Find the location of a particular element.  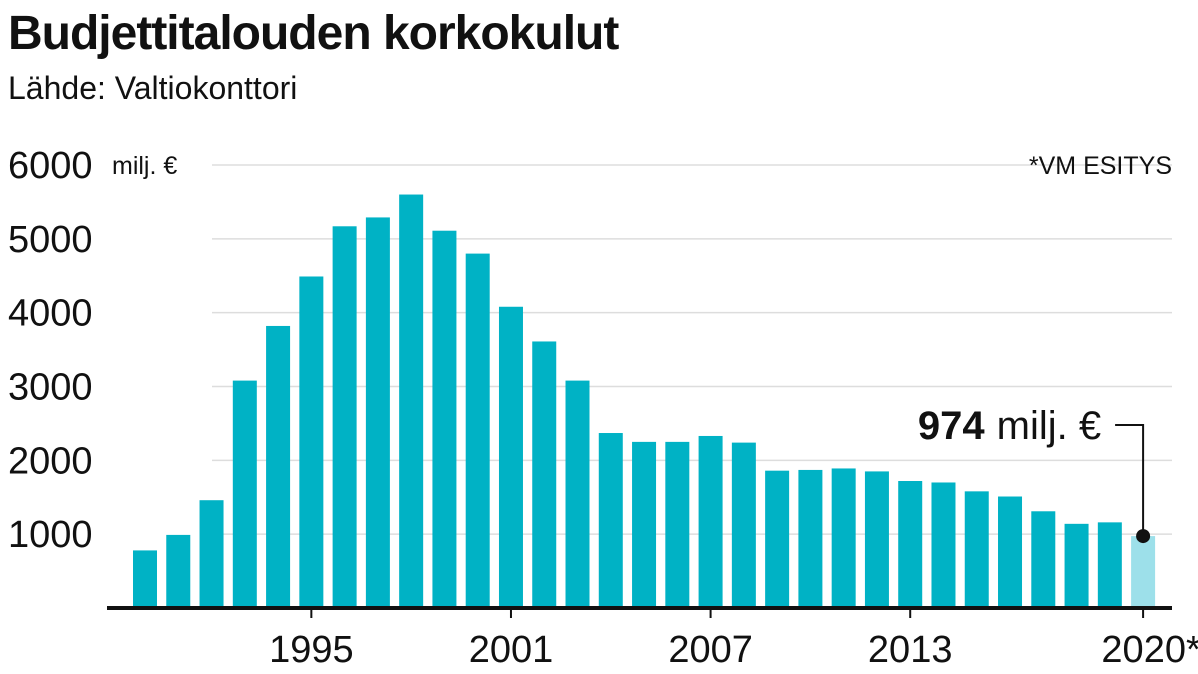

x-tick-label: 2001 is located at coordinates (511, 650).